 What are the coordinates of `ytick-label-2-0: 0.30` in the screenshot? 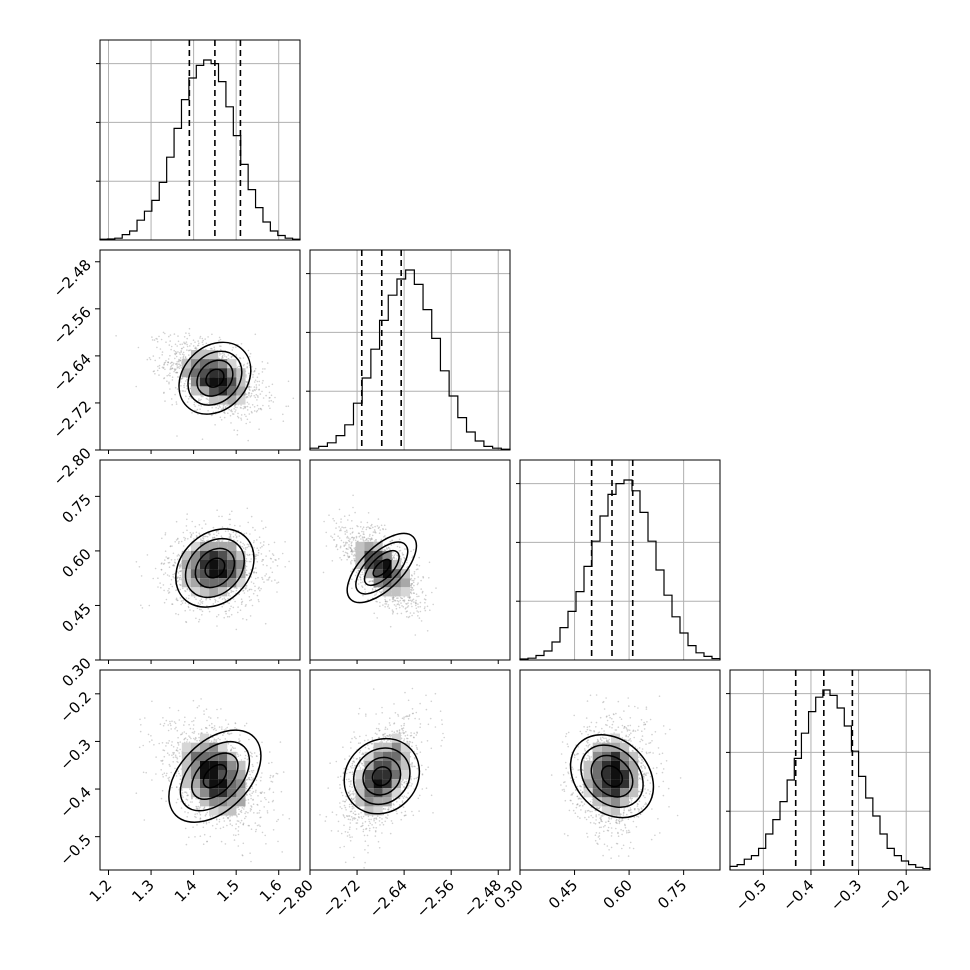 It's located at (76, 672).